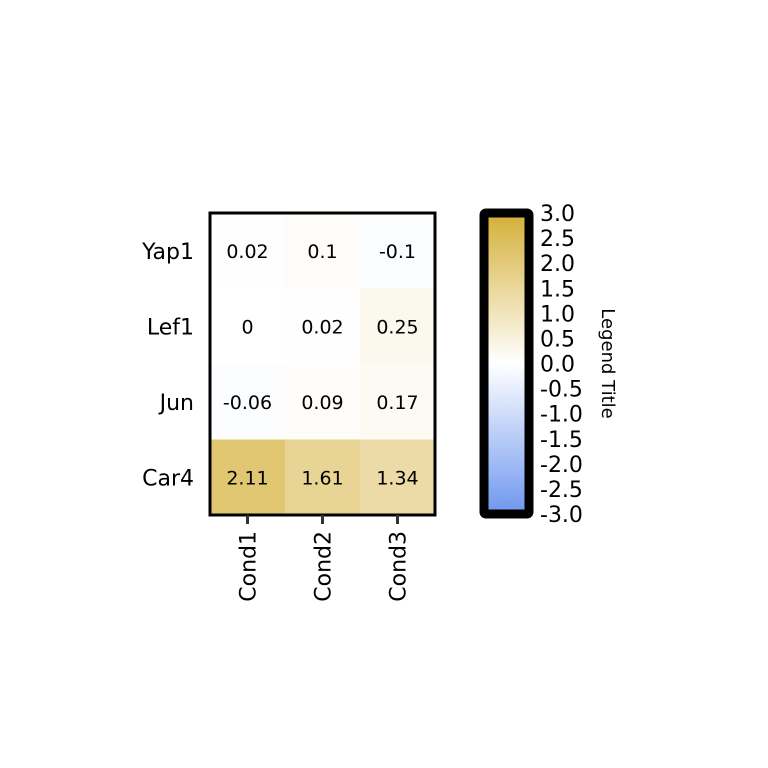 The height and width of the screenshot is (768, 768). What do you see at coordinates (561, 440) in the screenshot?
I see `legend-tick-label: -1.5` at bounding box center [561, 440].